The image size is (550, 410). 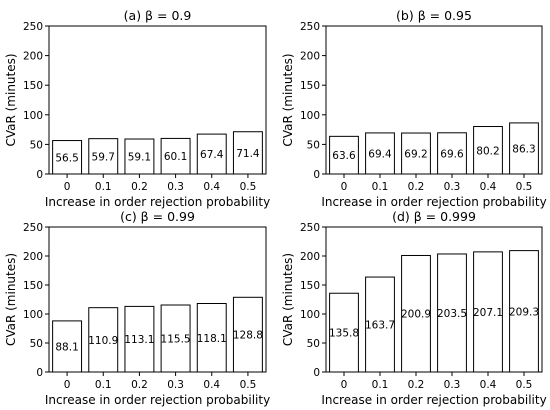 I want to click on data-label: 56.5, so click(x=66, y=158).